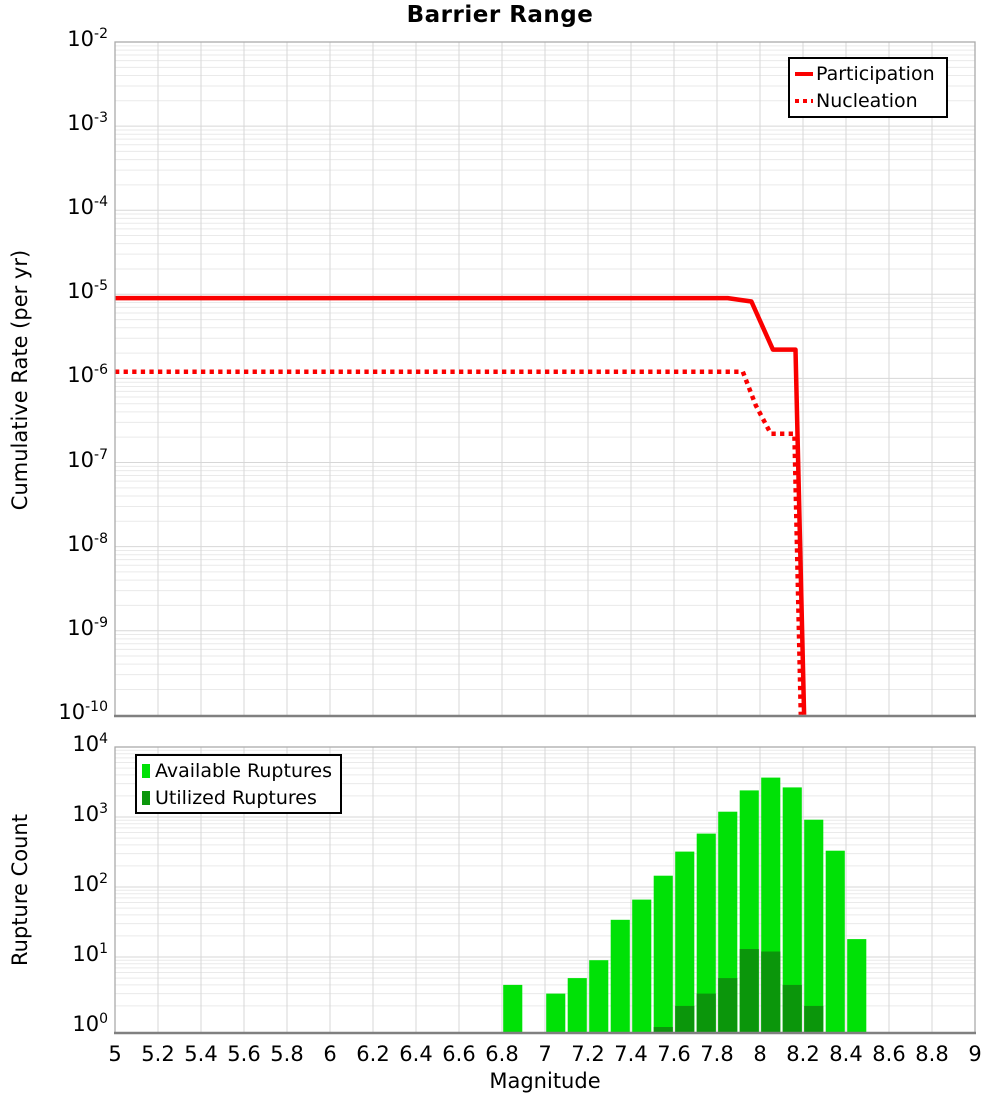  What do you see at coordinates (87, 206) in the screenshot?
I see `y-tick-label-rate--4: 10⁻⁴` at bounding box center [87, 206].